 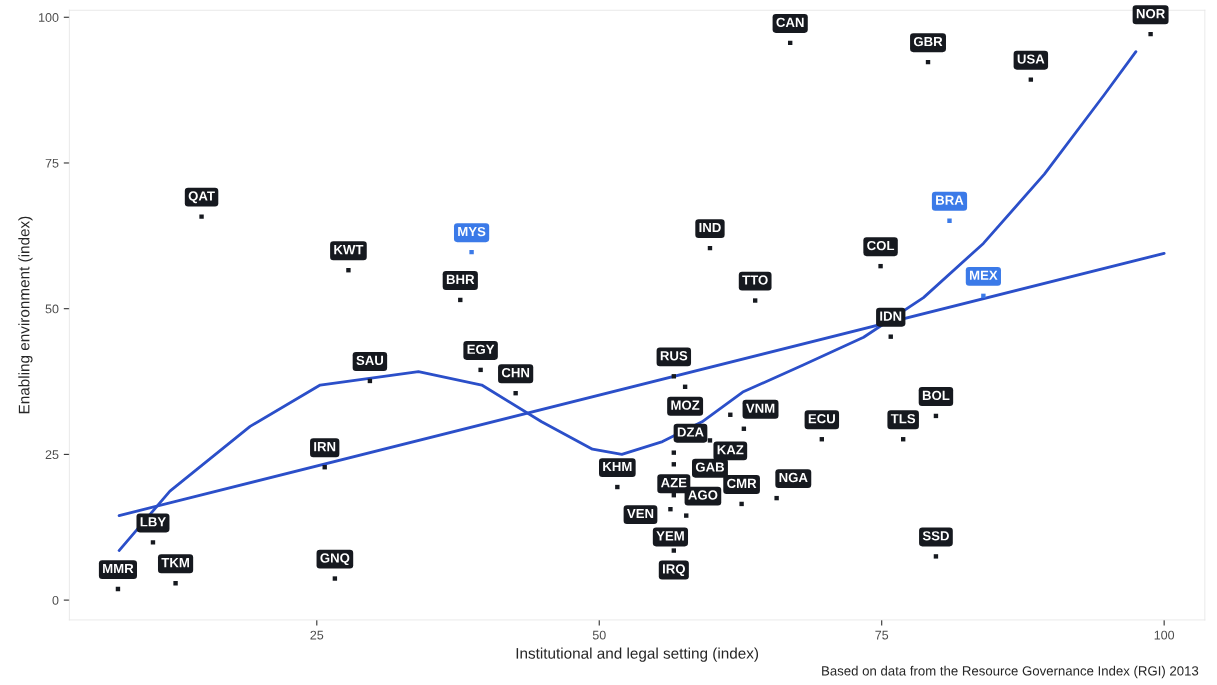 I want to click on annotation: IRQ, so click(x=673, y=570).